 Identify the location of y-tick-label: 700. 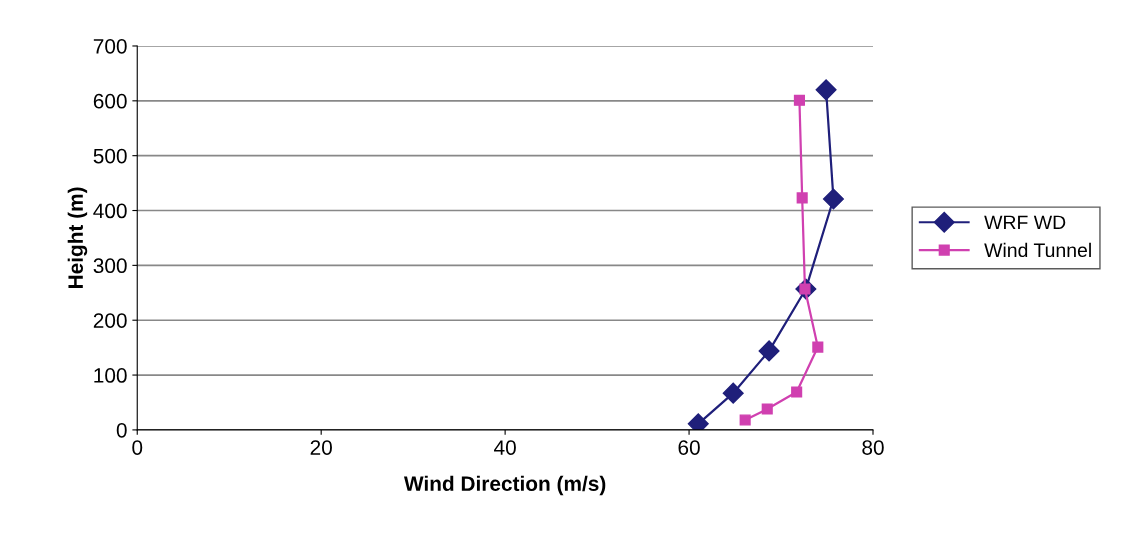
(110, 46).